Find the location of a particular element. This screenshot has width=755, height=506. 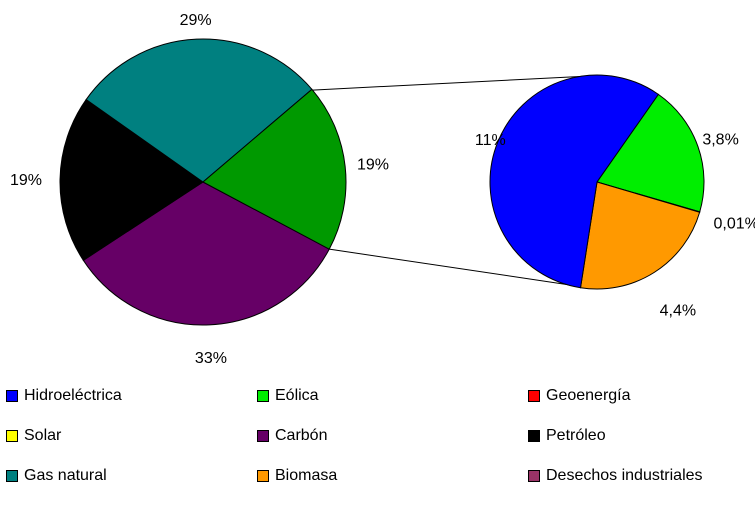

legend-label: Gas natural is located at coordinates (65, 475).